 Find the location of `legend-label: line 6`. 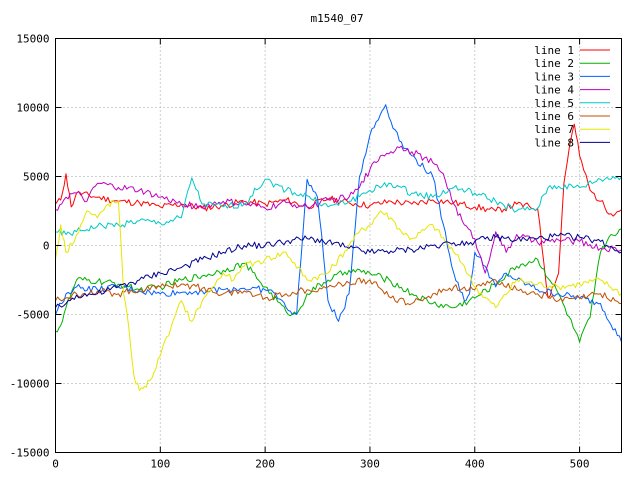

legend-label: line 6 is located at coordinates (554, 116).